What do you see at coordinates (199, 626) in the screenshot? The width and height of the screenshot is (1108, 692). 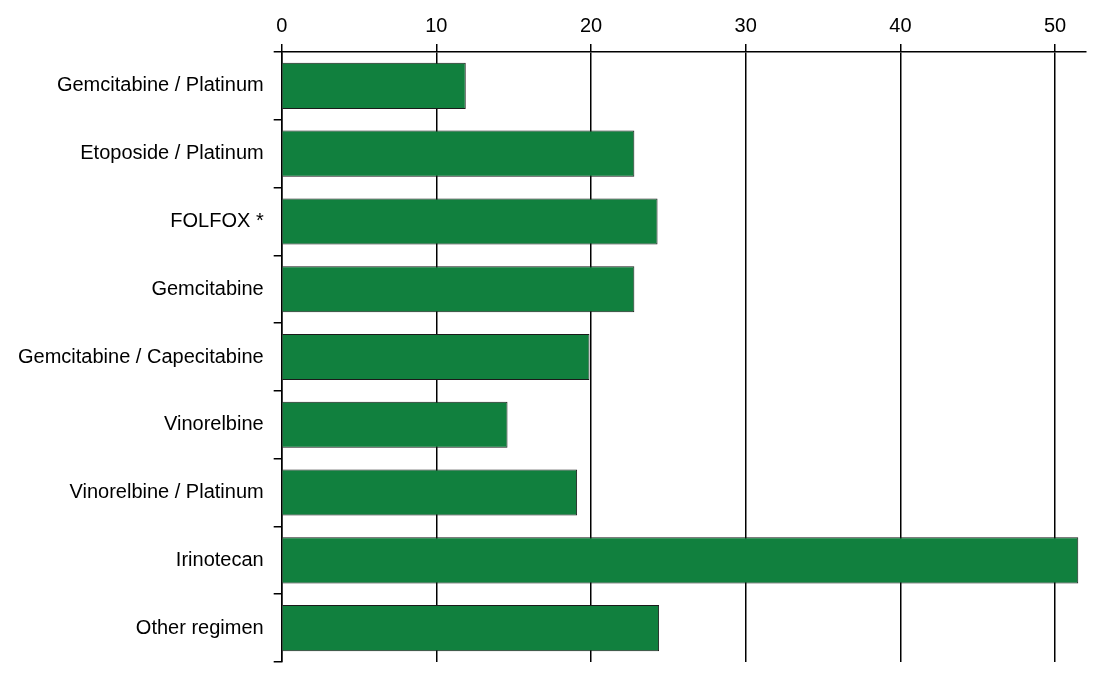 I see `y-tick-label: Other regimen` at bounding box center [199, 626].